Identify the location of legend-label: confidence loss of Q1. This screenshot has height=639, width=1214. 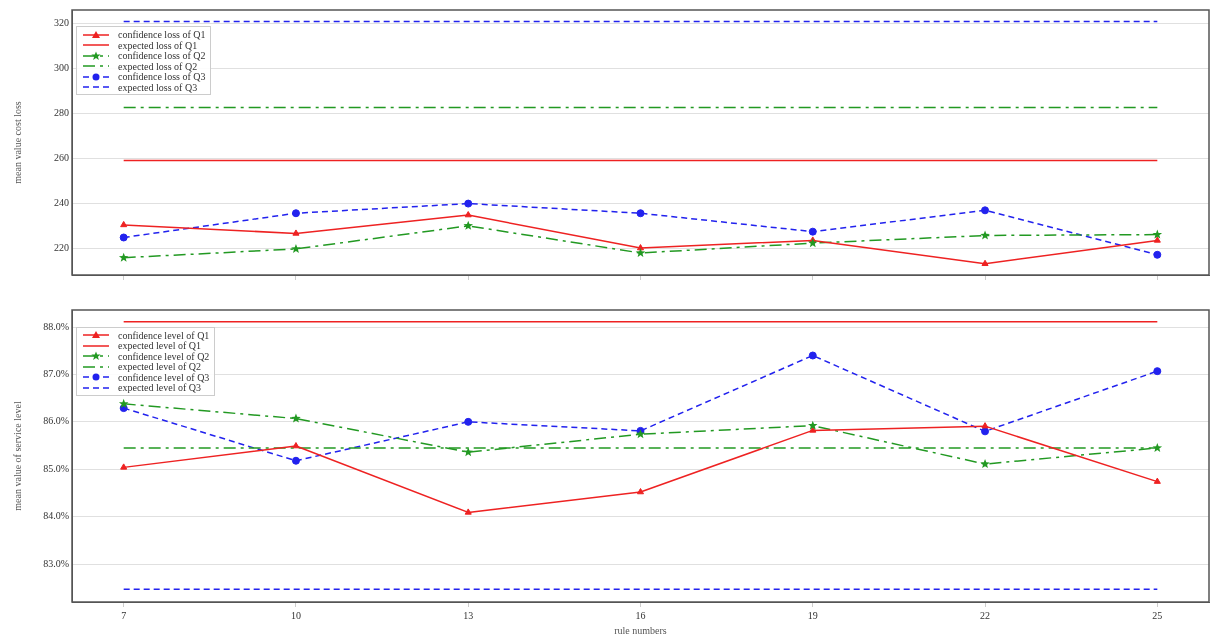
(162, 35).